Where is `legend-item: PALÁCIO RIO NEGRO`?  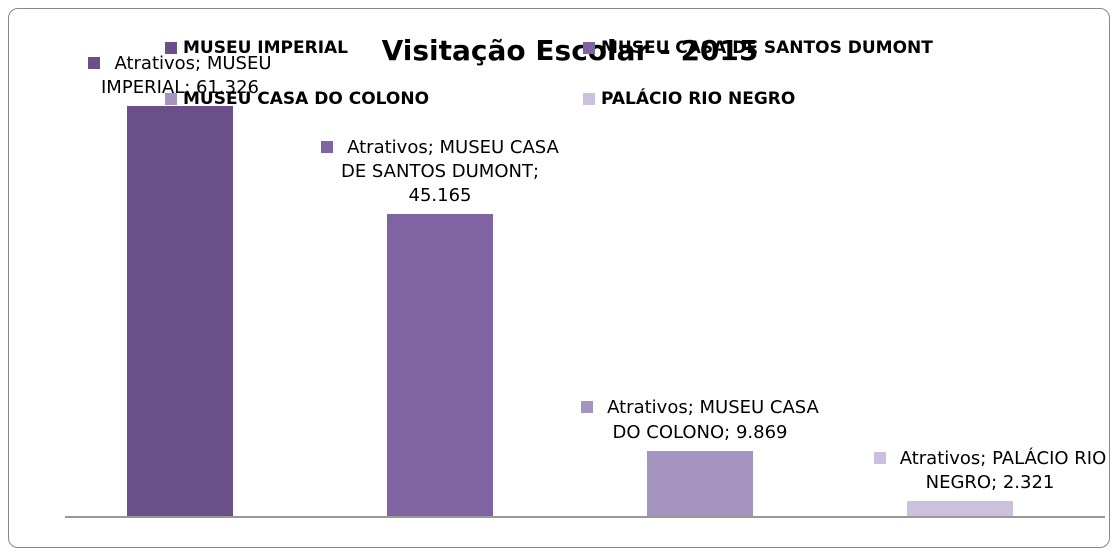 legend-item: PALÁCIO RIO NEGRO is located at coordinates (689, 99).